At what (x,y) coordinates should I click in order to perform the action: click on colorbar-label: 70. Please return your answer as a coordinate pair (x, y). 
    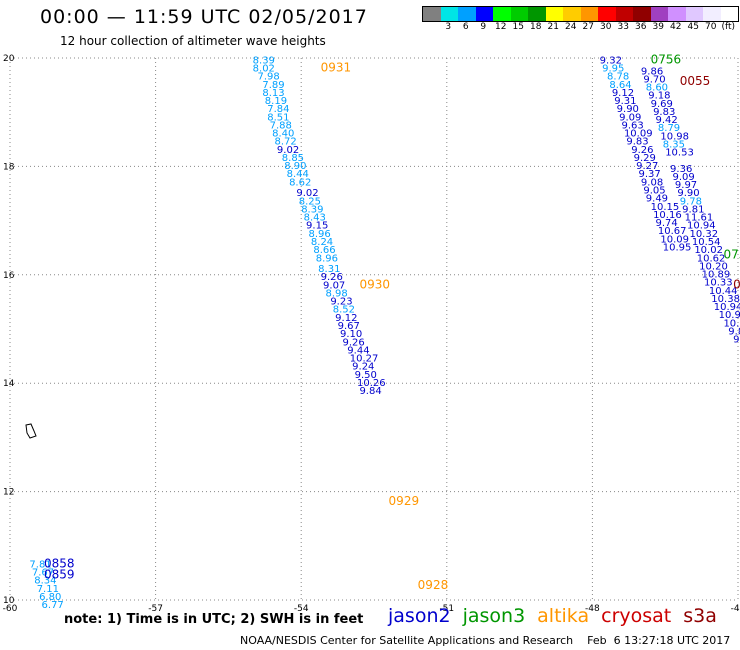
    Looking at the image, I should click on (711, 27).